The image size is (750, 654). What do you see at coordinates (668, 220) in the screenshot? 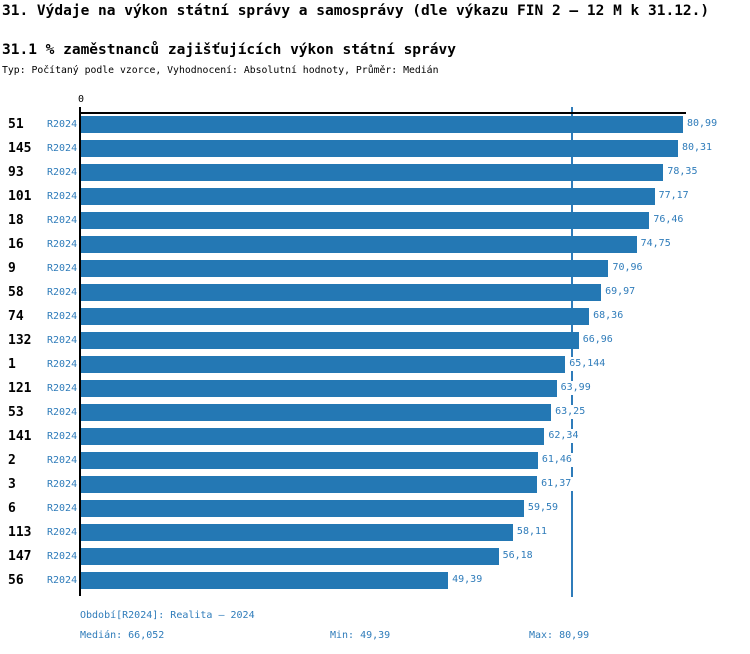
I see `bar-value-label: 76,46` at bounding box center [668, 220].